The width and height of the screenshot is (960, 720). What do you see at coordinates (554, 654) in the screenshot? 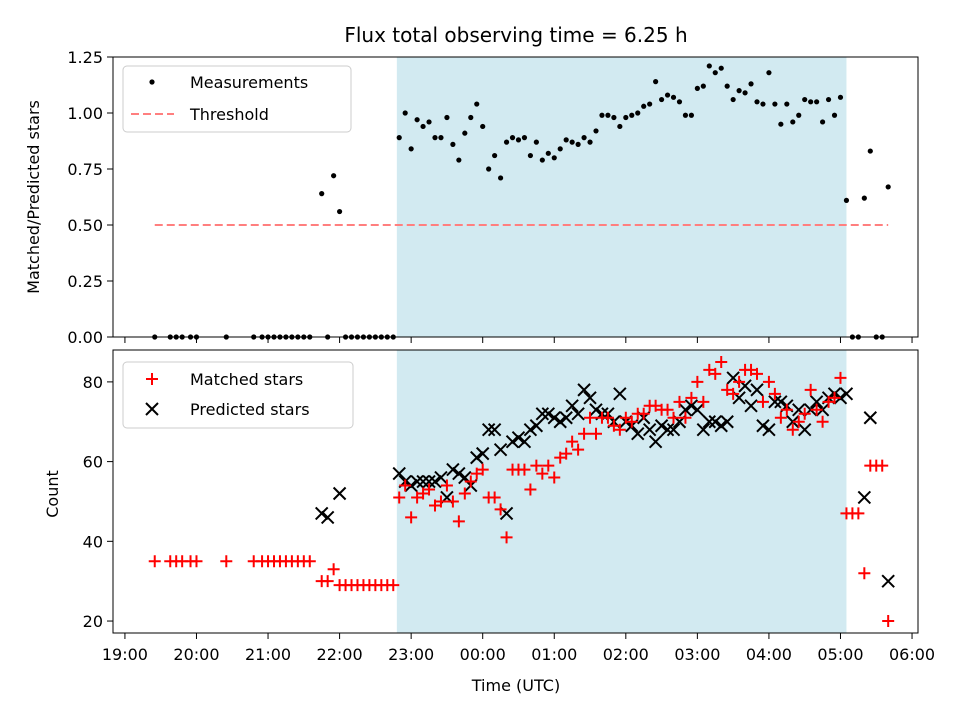
I see `time-x-tick-label: 01:00` at bounding box center [554, 654].